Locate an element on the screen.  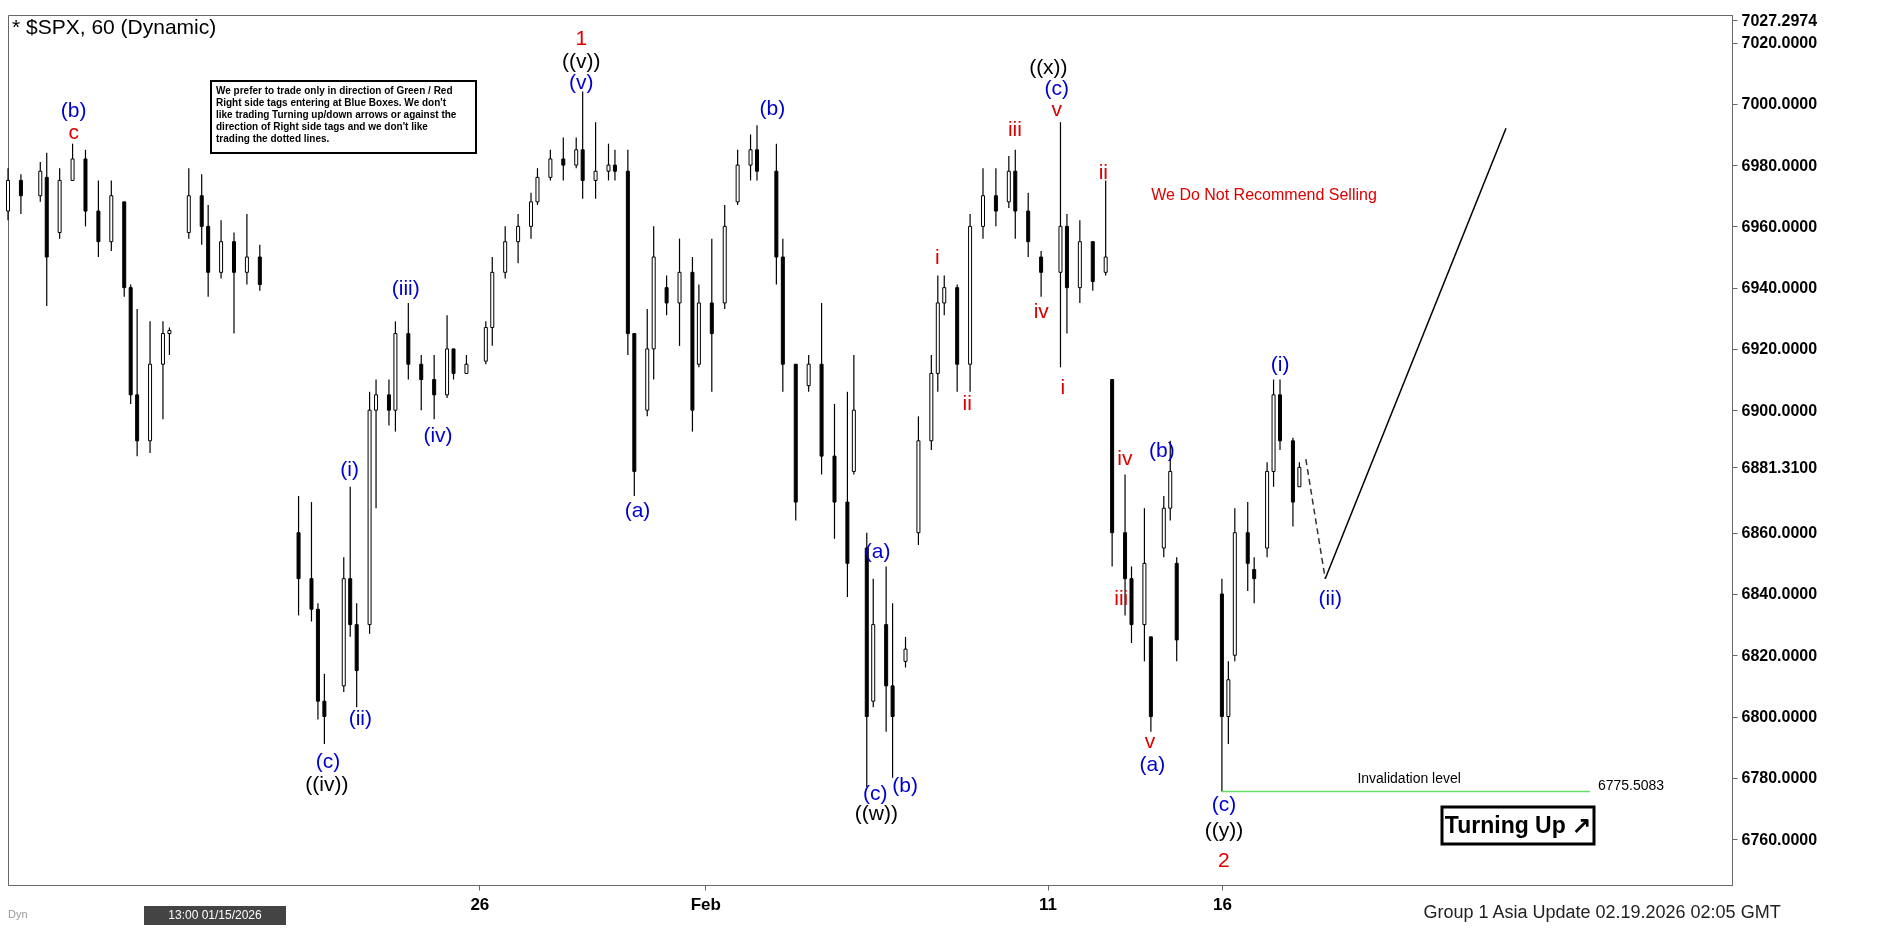
annotation: We Do Not Recommend Selling is located at coordinates (1264, 194).